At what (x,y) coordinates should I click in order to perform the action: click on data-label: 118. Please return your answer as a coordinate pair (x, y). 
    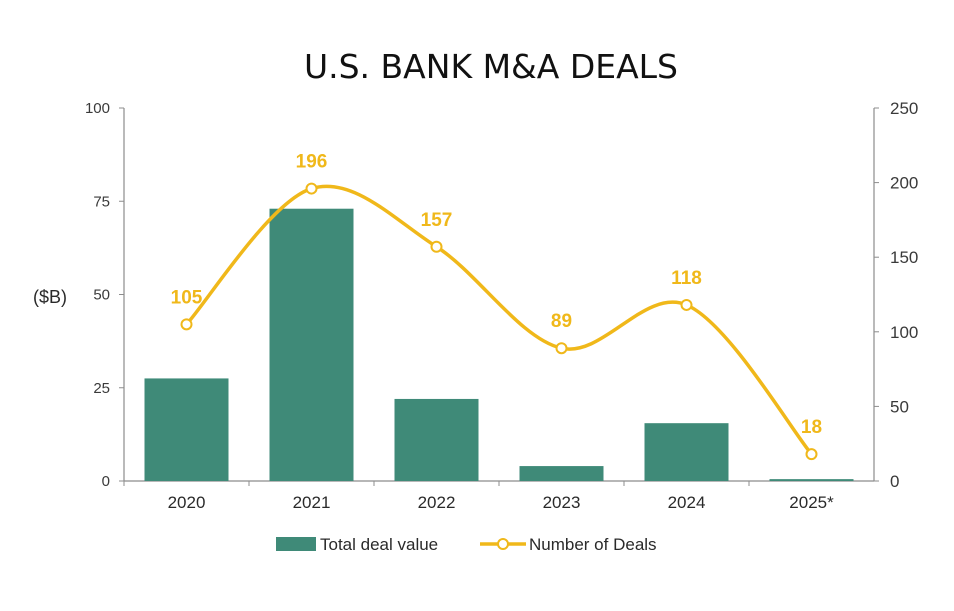
    Looking at the image, I should click on (686, 278).